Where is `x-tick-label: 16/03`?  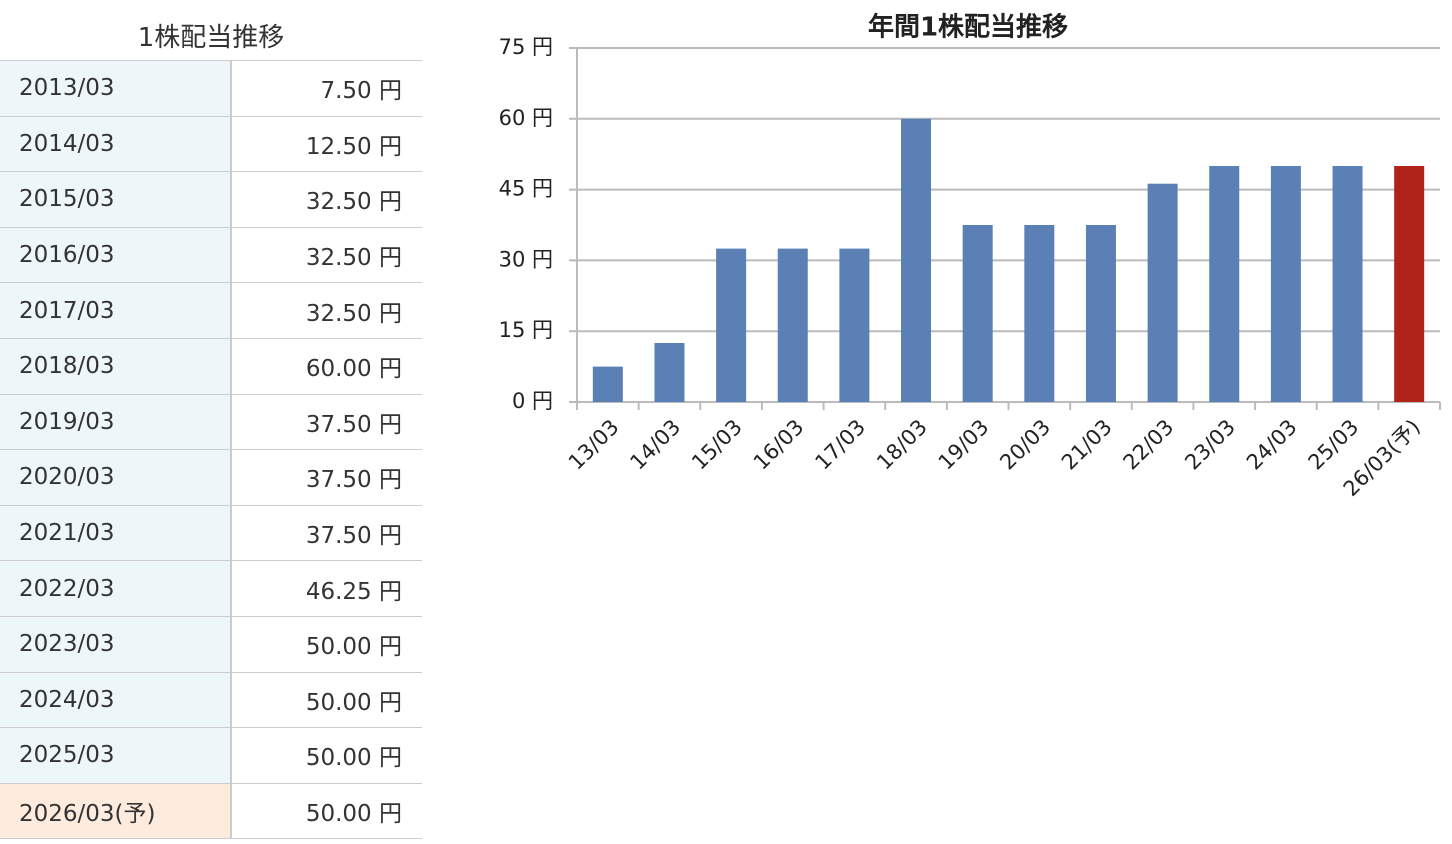
x-tick-label: 16/03 is located at coordinates (779, 445).